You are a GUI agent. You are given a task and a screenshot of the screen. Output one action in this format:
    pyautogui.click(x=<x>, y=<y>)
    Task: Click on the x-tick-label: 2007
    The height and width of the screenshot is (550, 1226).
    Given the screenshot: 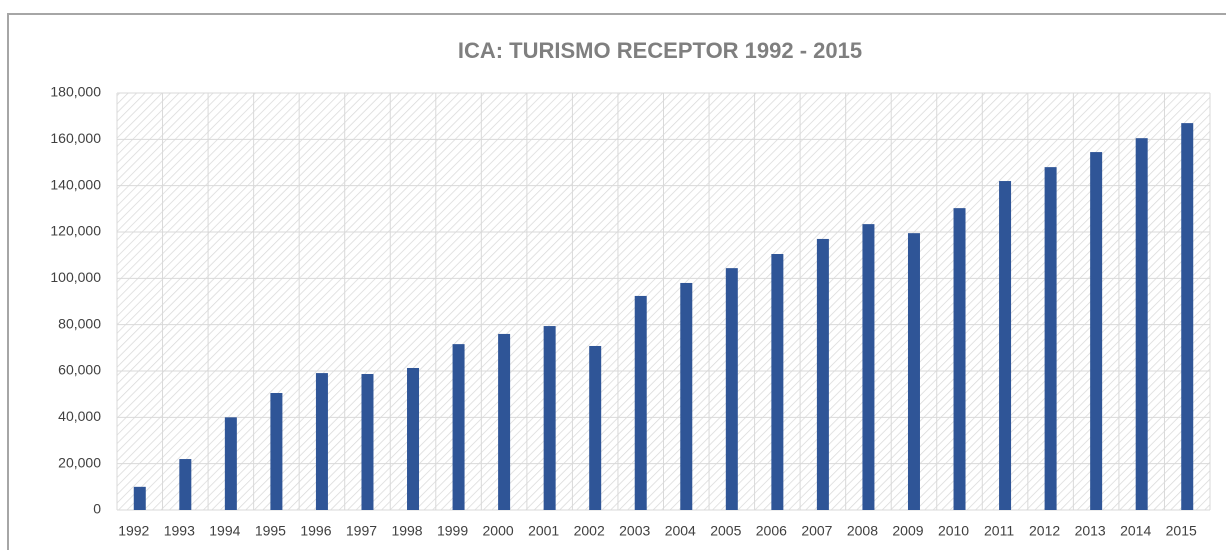 What is the action you would take?
    pyautogui.click(x=816, y=531)
    